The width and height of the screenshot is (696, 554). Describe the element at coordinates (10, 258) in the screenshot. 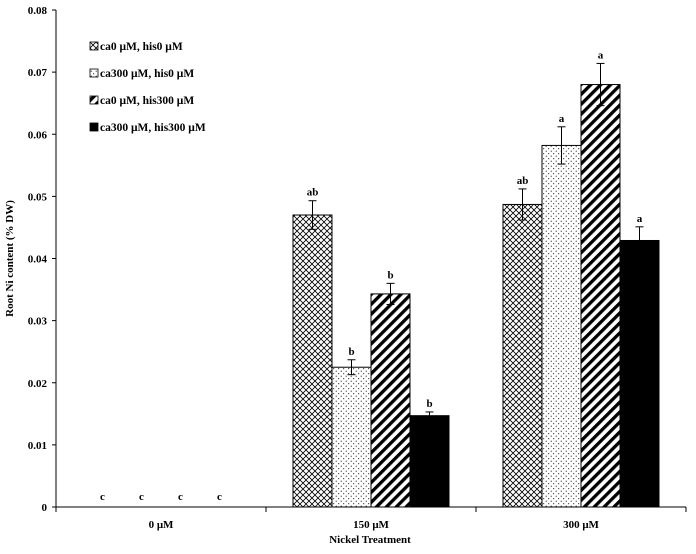

I see `y-axis-title: Root Ni content (% DW)` at that location.